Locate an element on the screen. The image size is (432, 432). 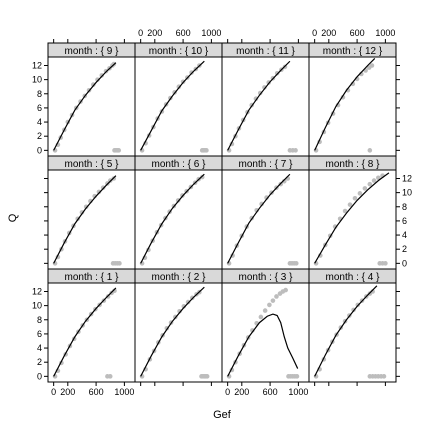
panel-strip-label: month : { 6 } is located at coordinates (179, 164).